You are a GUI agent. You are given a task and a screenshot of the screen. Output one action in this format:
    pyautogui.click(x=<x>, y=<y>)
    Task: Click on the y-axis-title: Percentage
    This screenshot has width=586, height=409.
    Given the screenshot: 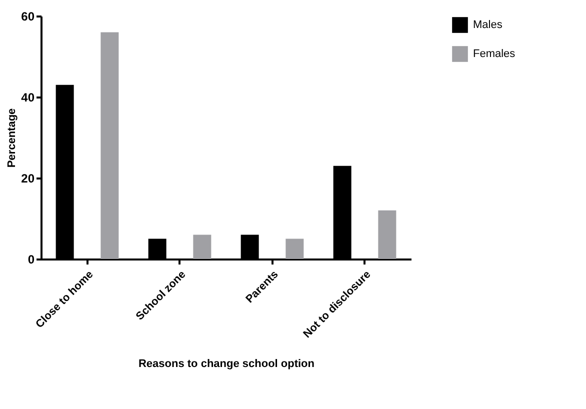 What is the action you would take?
    pyautogui.click(x=12, y=138)
    